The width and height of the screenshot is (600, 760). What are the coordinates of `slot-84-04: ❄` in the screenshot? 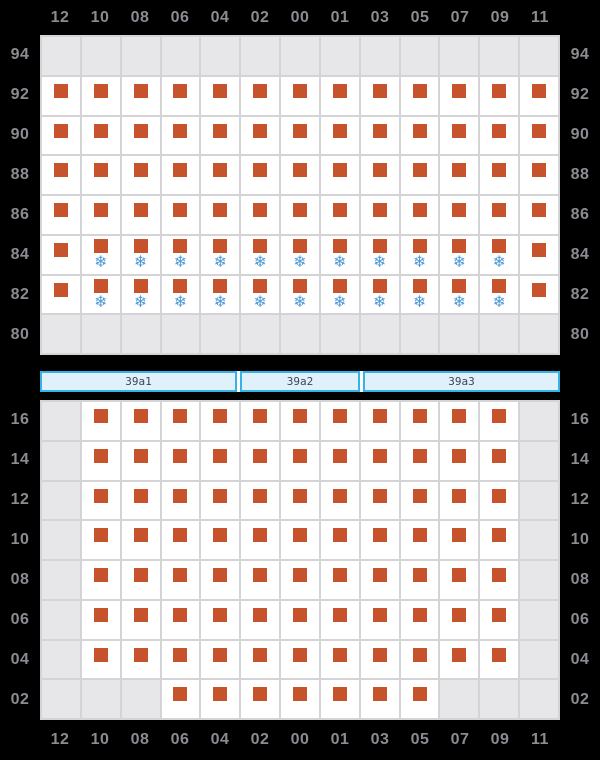 It's located at (220, 254).